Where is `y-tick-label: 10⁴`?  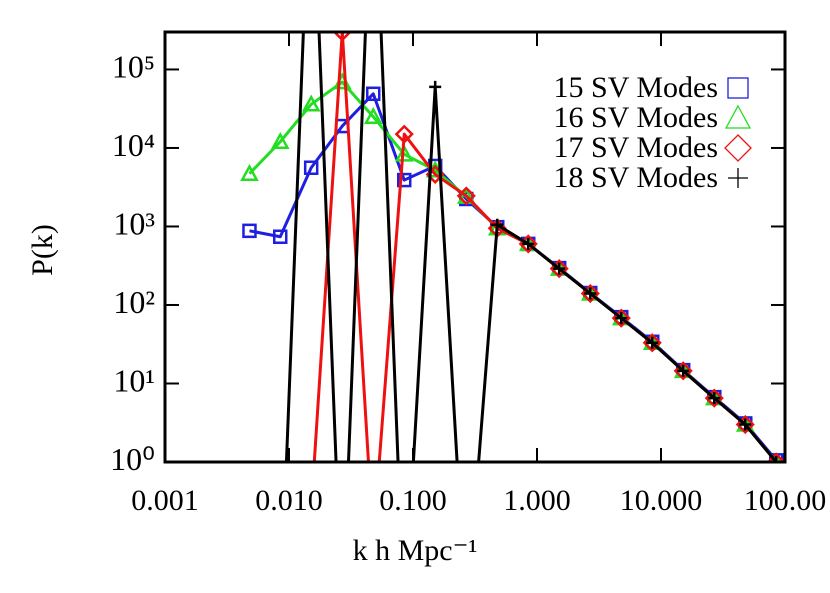 y-tick-label: 10⁴ is located at coordinates (133, 145).